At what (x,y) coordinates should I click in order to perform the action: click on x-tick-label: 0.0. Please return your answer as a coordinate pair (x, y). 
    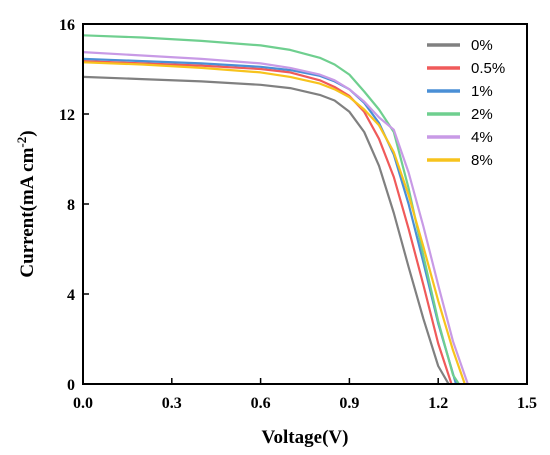
    Looking at the image, I should click on (83, 403).